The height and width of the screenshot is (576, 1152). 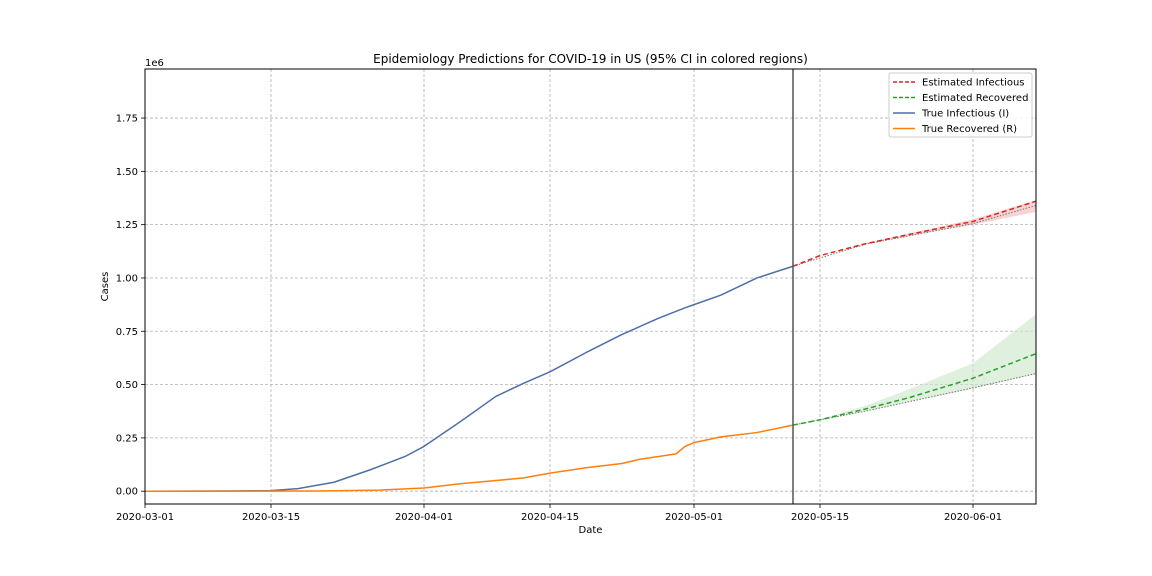 What do you see at coordinates (591, 530) in the screenshot?
I see `x-axis-label: Date` at bounding box center [591, 530].